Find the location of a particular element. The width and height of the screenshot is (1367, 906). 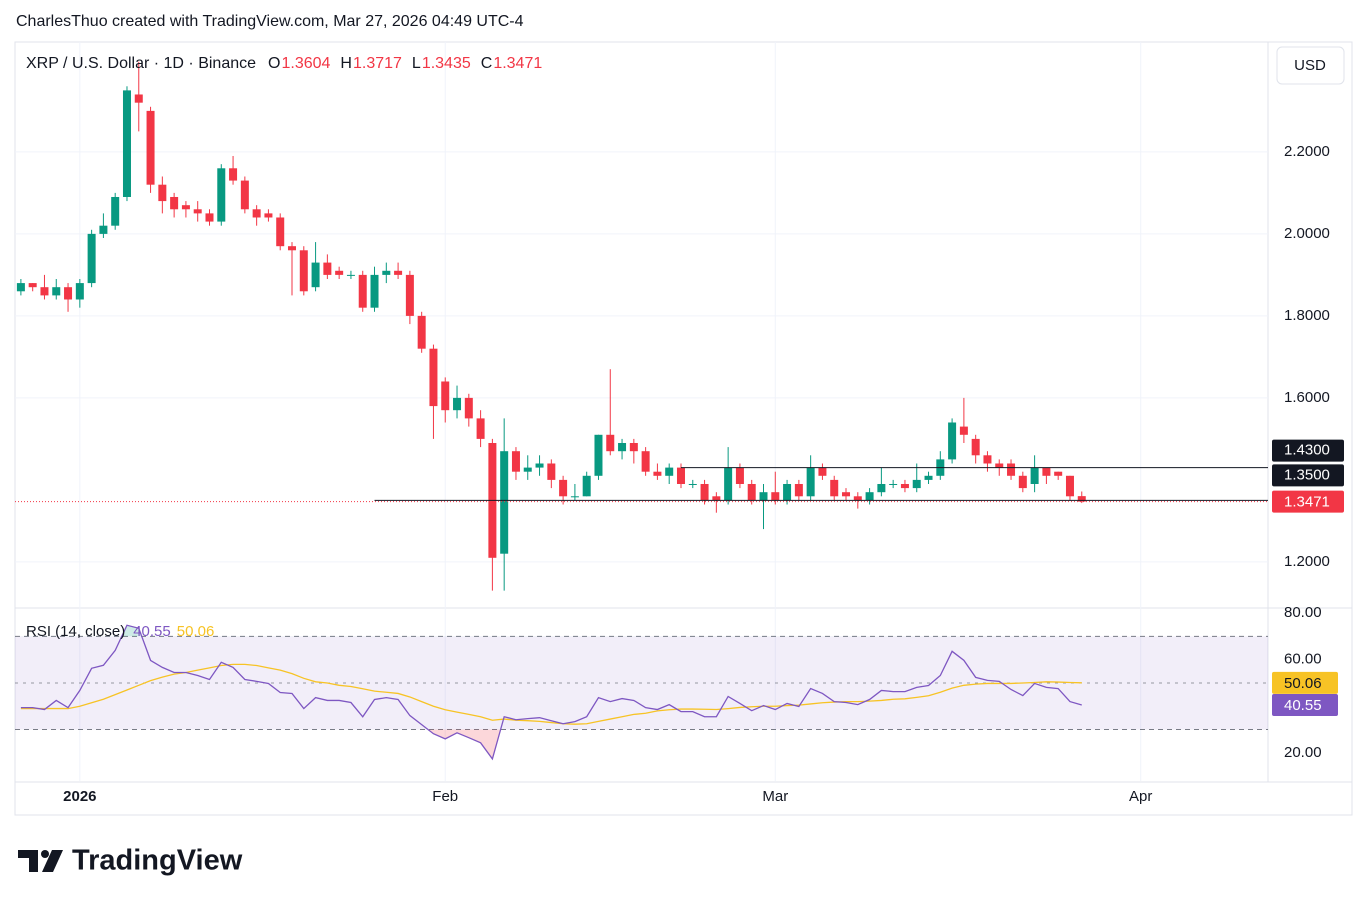

ohlc-value: 1.3717 is located at coordinates (377, 63).